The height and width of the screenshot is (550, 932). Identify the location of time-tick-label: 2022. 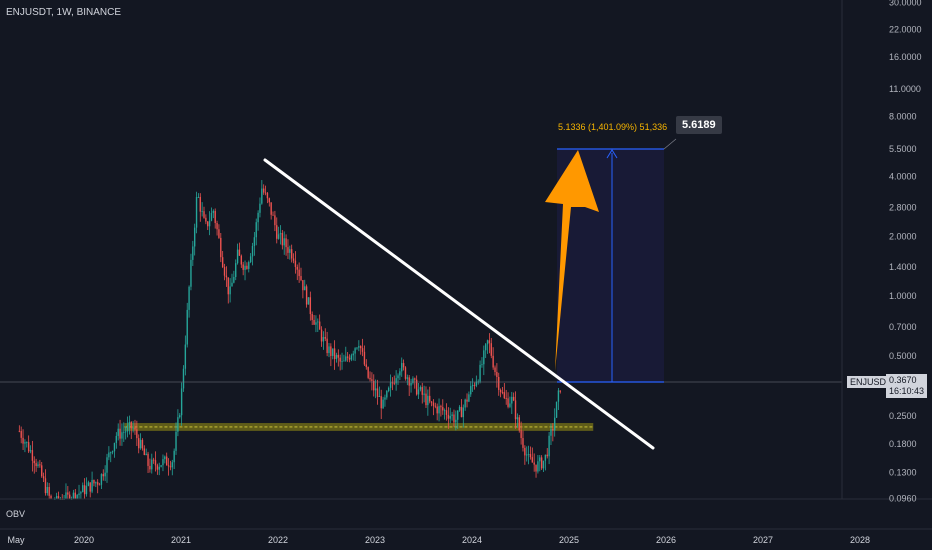
(278, 540).